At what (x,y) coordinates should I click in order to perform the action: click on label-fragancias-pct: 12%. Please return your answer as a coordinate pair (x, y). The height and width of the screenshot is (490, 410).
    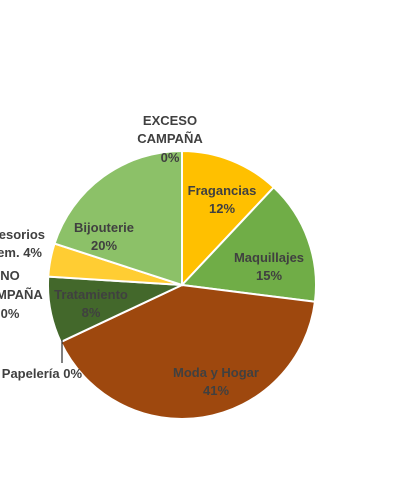
    Looking at the image, I should click on (222, 208).